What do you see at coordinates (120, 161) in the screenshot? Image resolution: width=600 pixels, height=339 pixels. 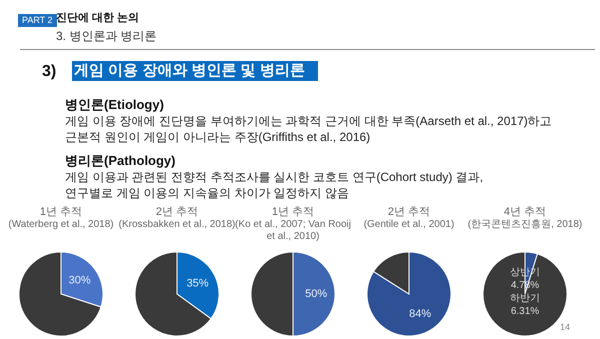 I see `text: 병리론(Pathology)` at bounding box center [120, 161].